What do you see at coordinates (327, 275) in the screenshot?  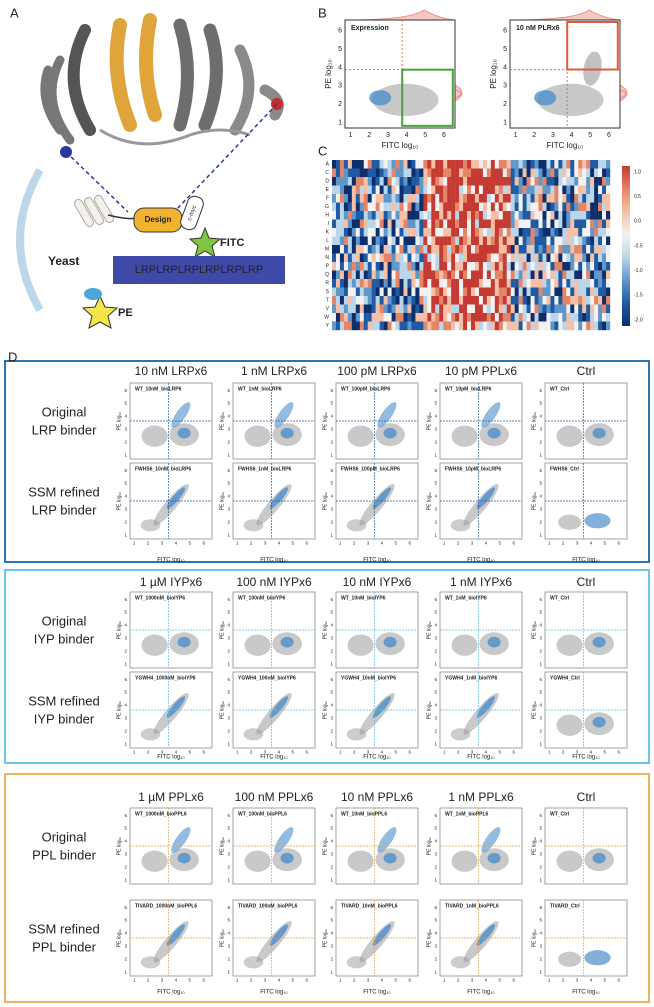 I see `row-label: Q` at bounding box center [327, 275].